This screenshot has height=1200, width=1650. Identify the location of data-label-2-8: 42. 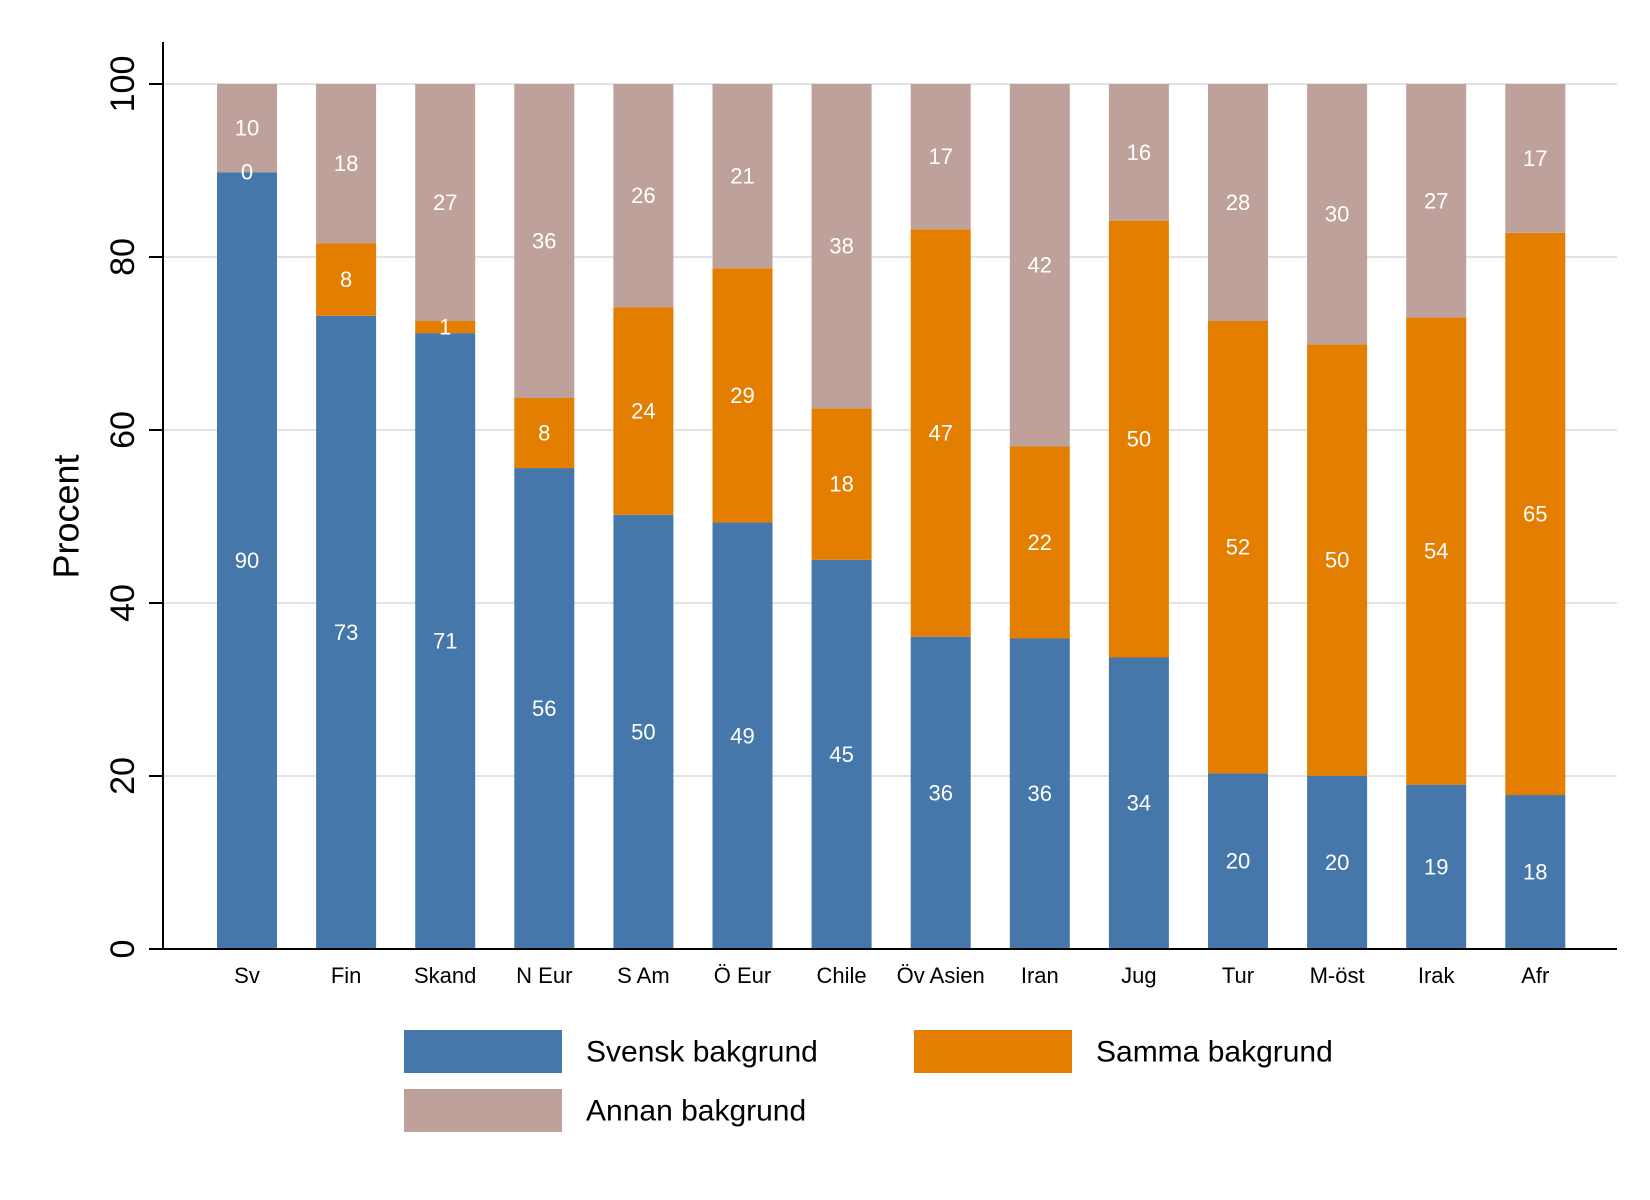
(1040, 265).